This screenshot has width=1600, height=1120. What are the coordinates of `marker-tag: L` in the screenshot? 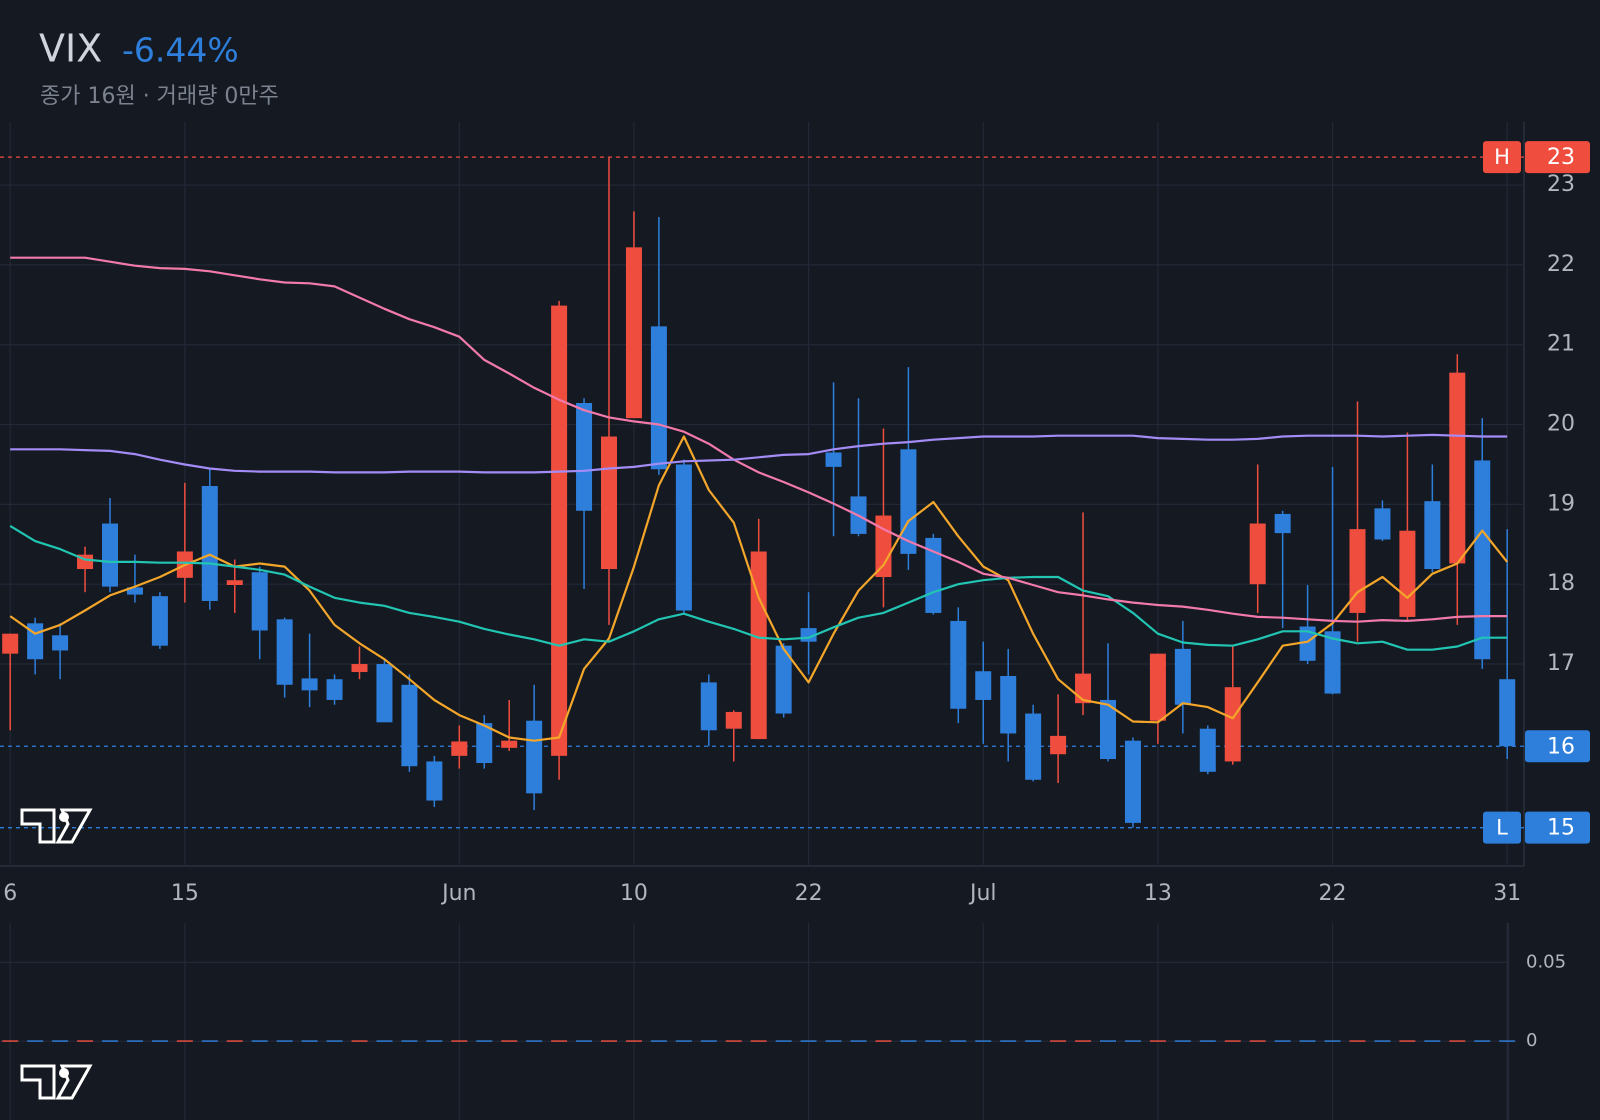 It's located at (1502, 828).